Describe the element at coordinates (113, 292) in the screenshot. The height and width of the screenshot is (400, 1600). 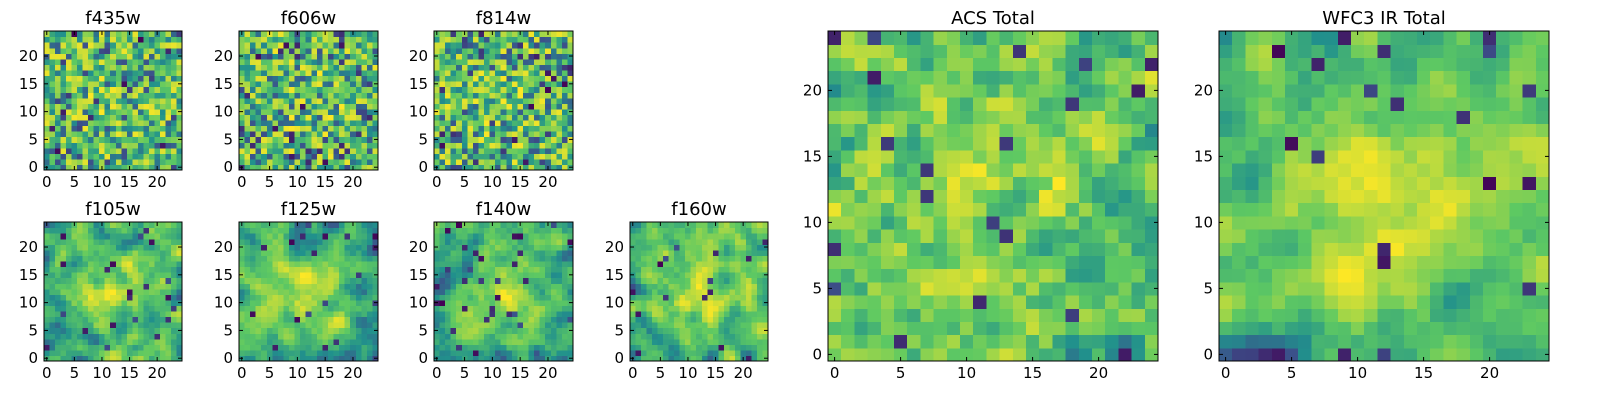
I see `heatmap-cells` at that location.